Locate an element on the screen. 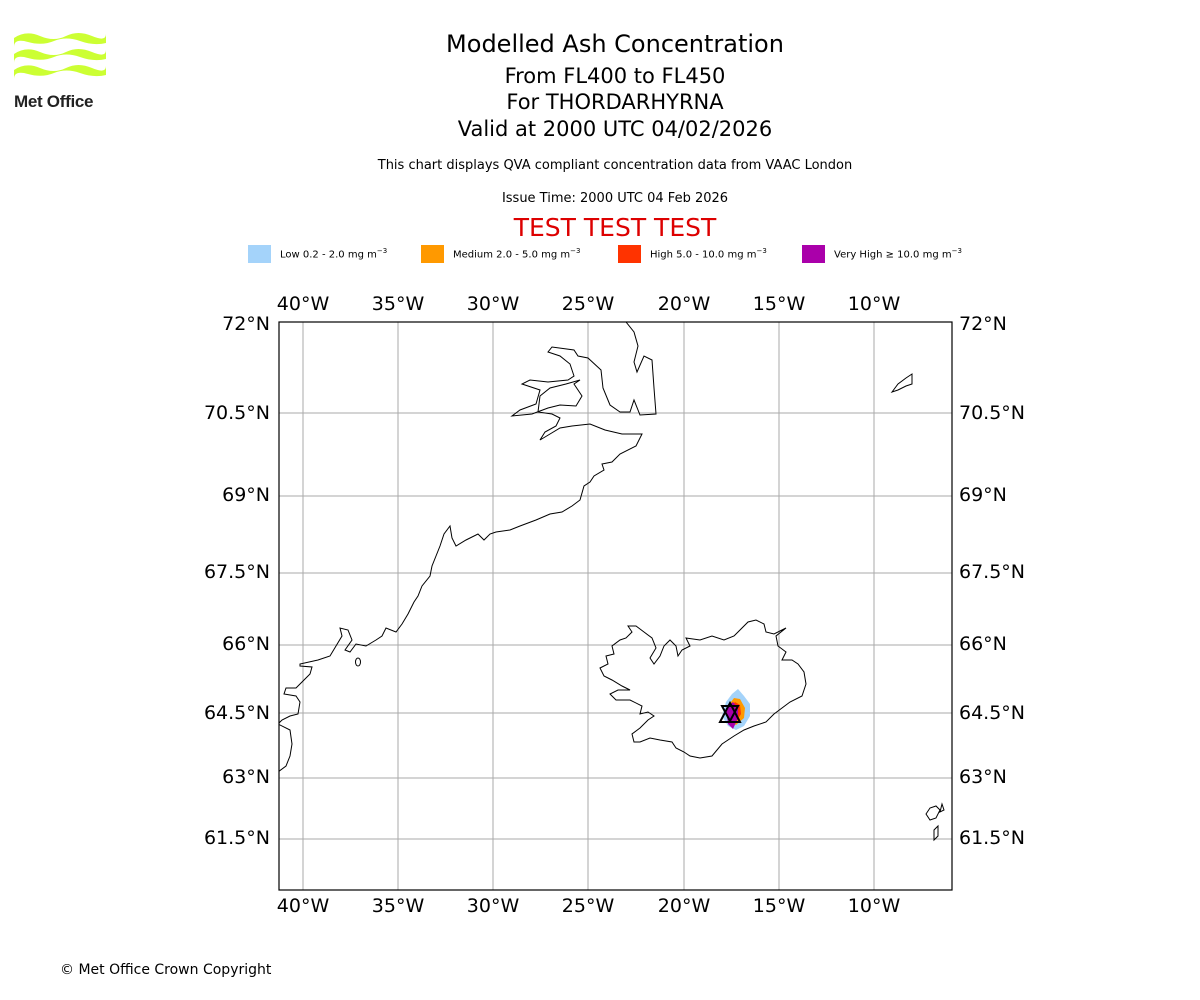 The width and height of the screenshot is (1200, 1000). legend-item-medium: Medium 2.0 - 5.0 mg m−3 is located at coordinates (500, 254).